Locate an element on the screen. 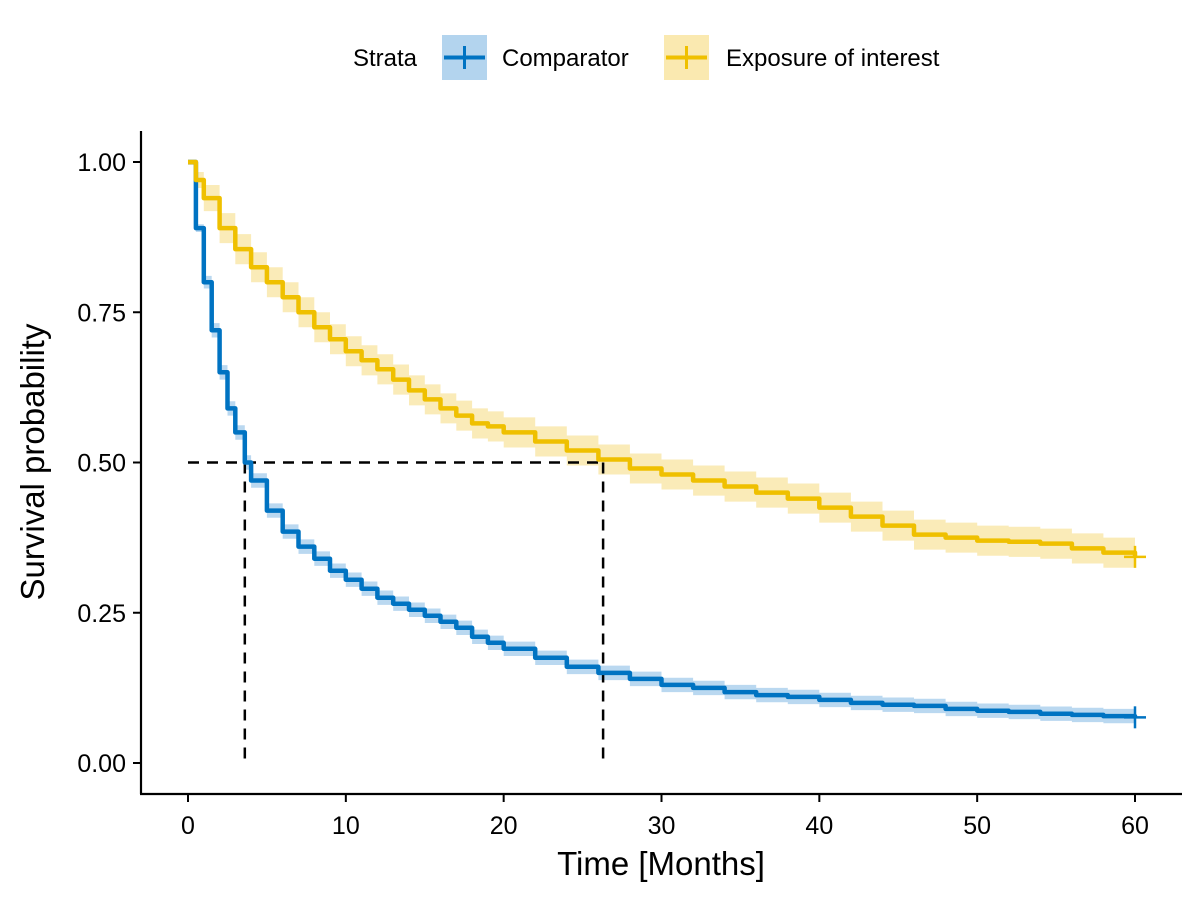  y-axis-ticks: 0.00 0.25 0.50 0.75 1.00 is located at coordinates (109, 463).